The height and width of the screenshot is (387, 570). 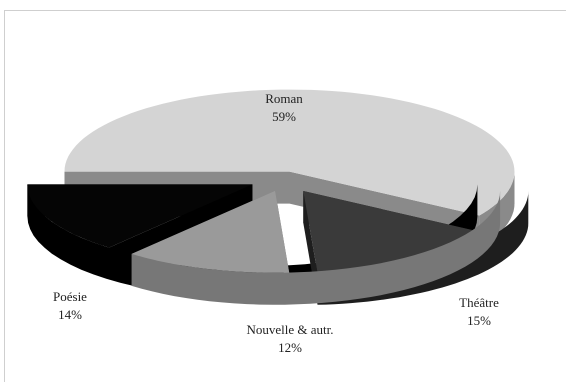 I want to click on data-label-poesie-value: 14%, so click(x=70, y=314).